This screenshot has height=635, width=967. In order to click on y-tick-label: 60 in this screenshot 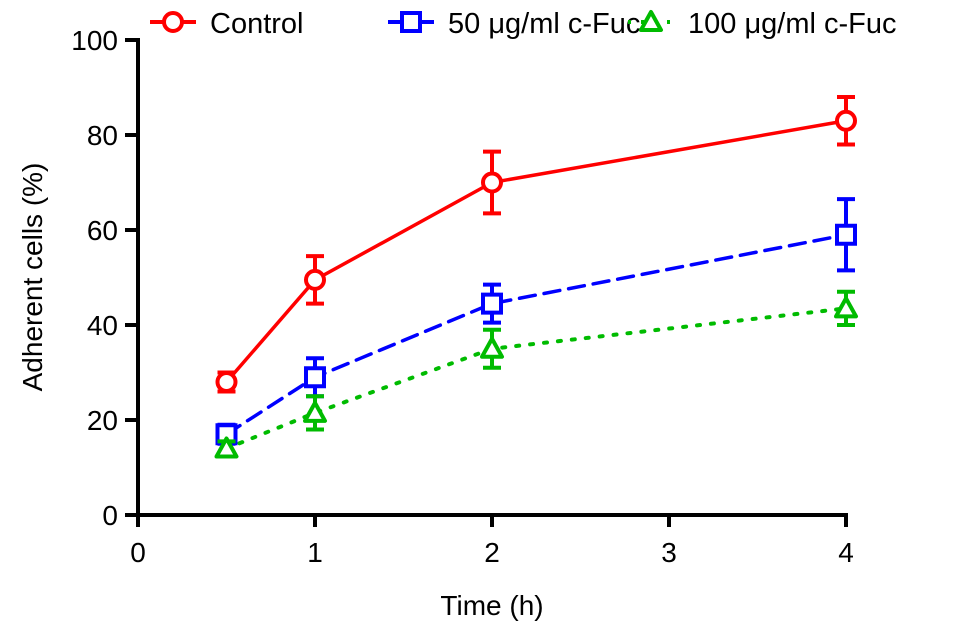, I will do `click(102, 230)`.